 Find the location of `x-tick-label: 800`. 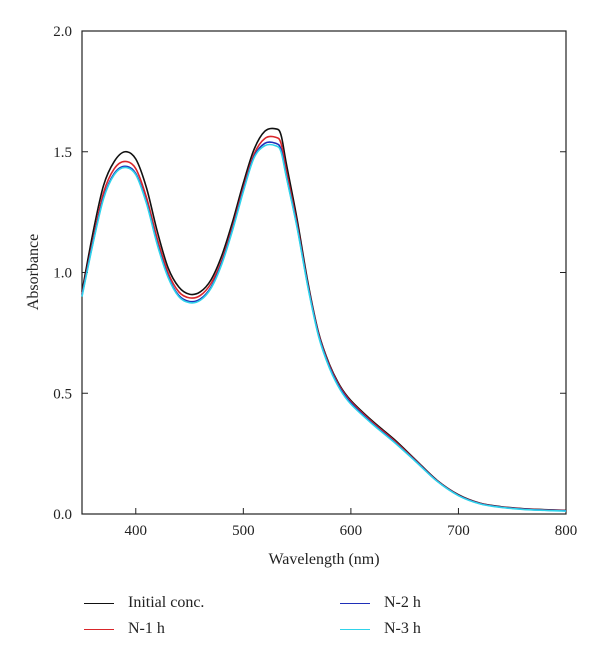

x-tick-label: 800 is located at coordinates (566, 531).